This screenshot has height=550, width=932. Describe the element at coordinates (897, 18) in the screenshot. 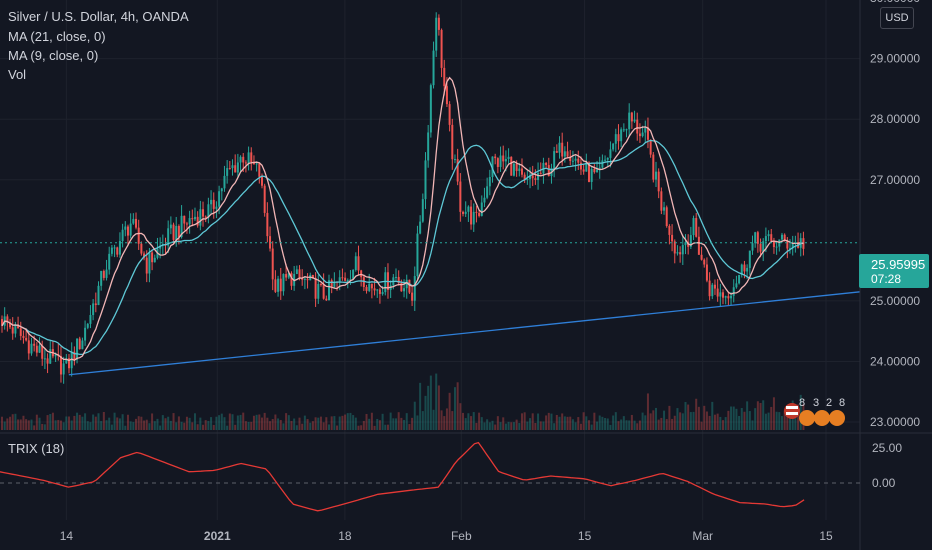

I see `currency-button: USD` at that location.